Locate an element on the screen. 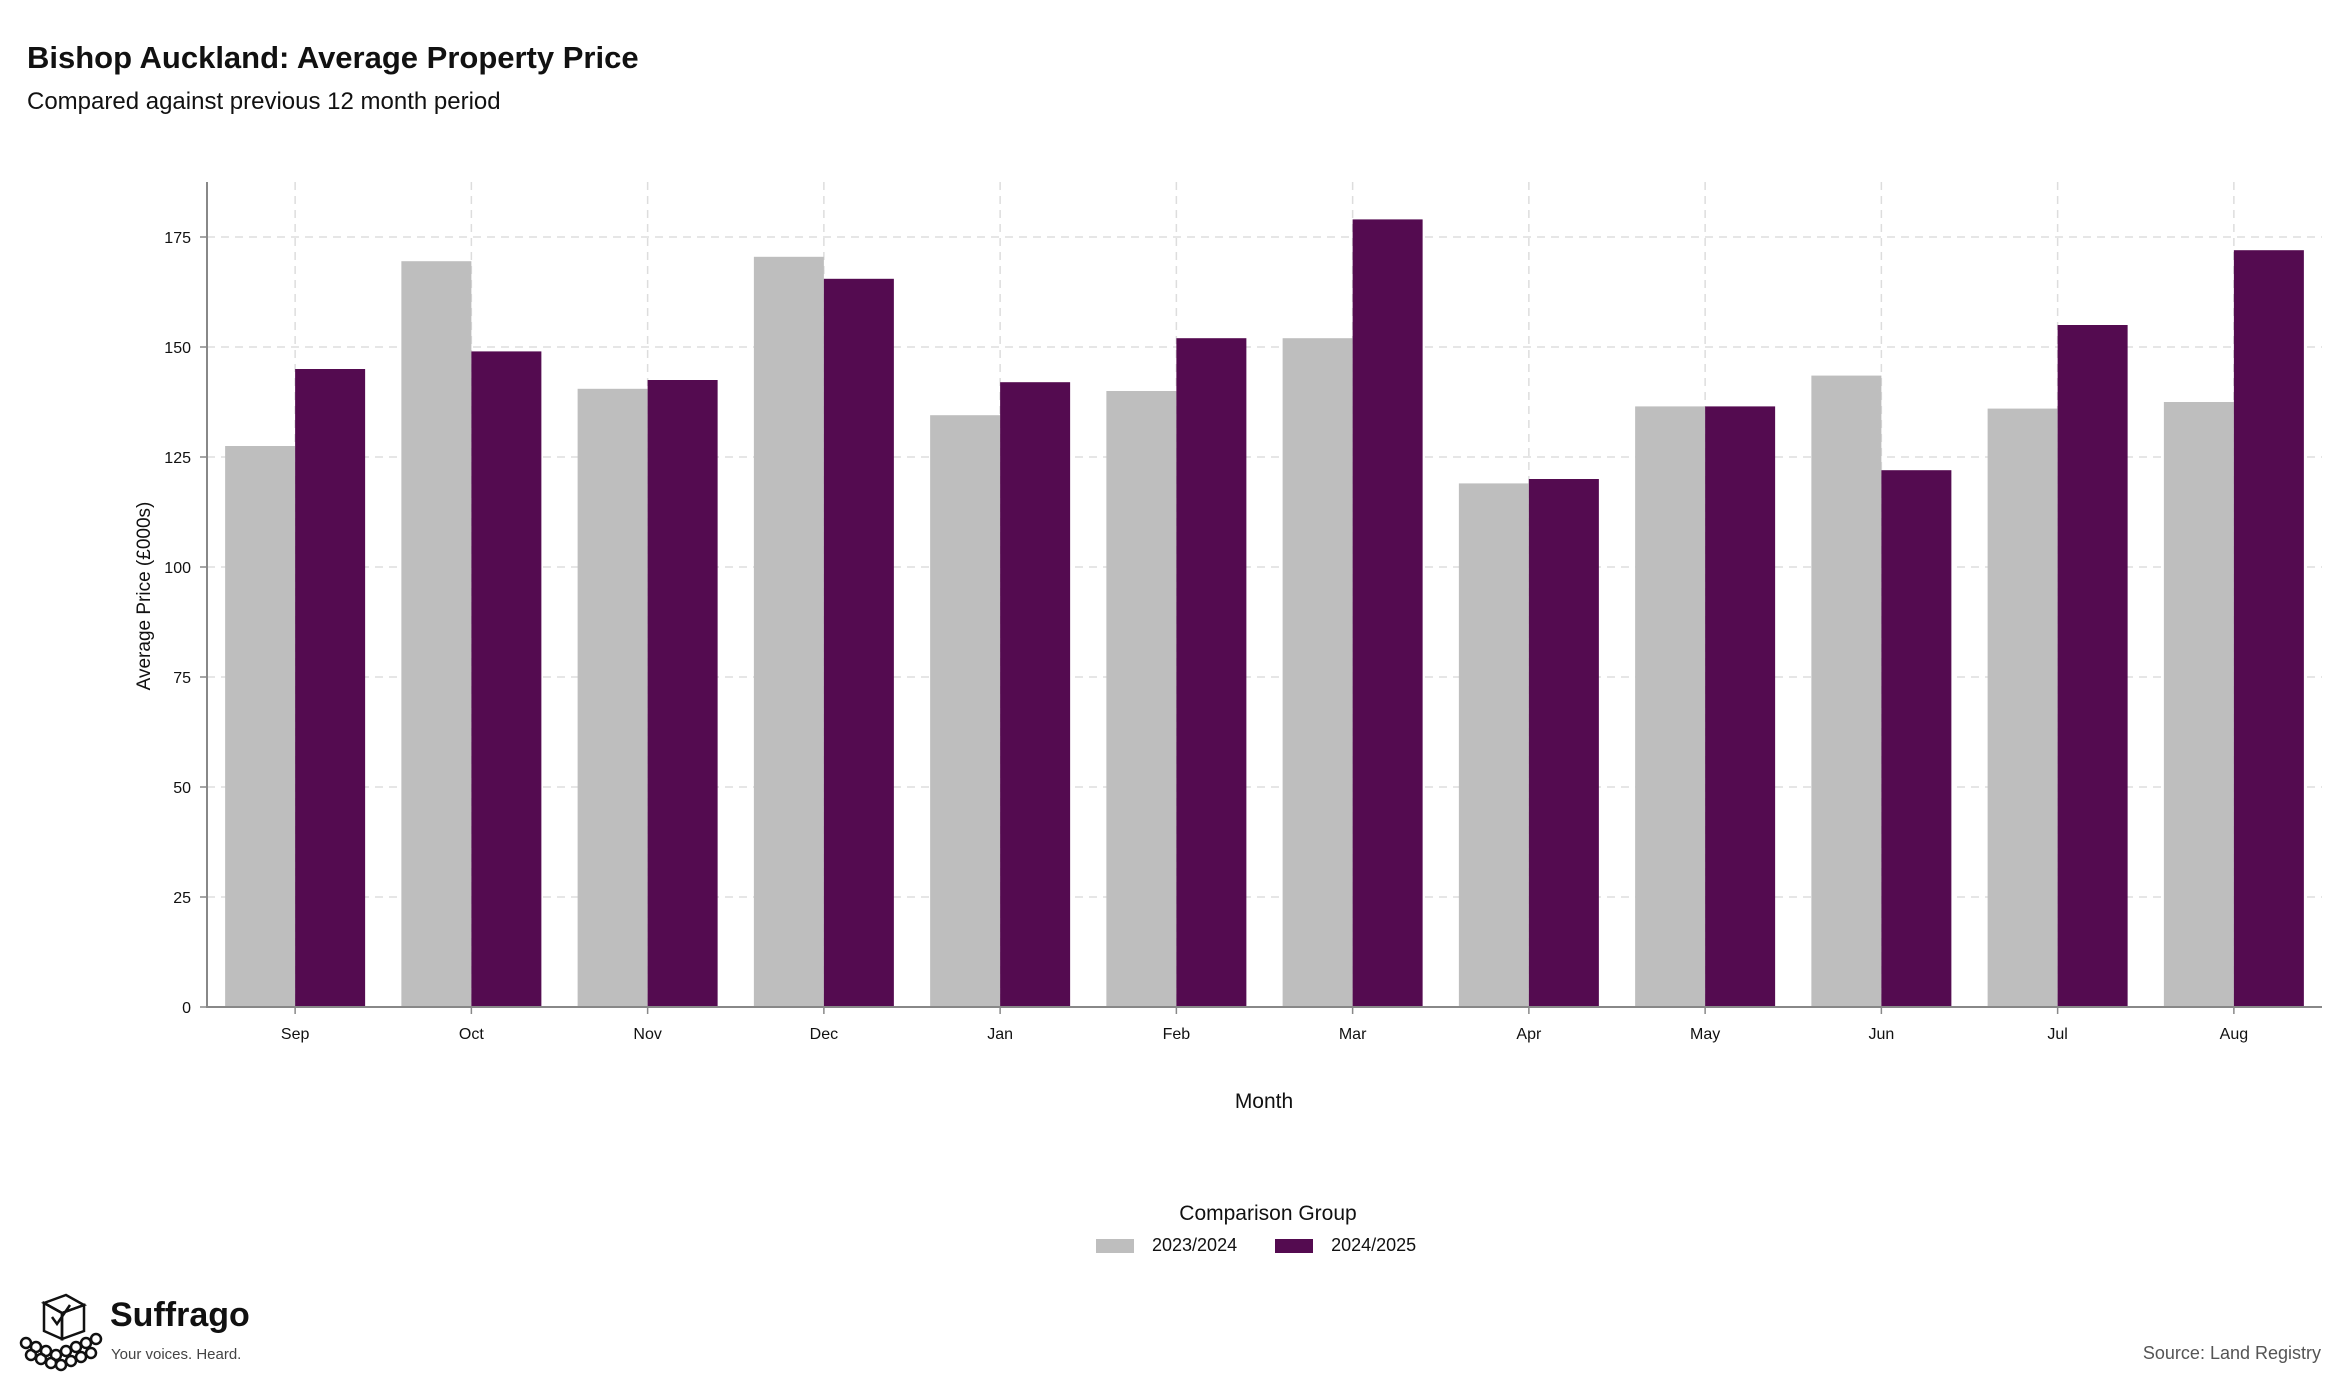  bar-oct-2024-2025 is located at coordinates (506, 679).